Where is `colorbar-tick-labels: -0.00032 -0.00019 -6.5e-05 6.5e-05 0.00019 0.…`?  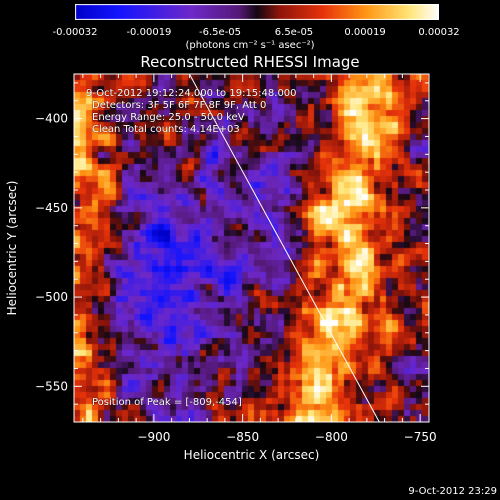
colorbar-tick-labels: -0.00032 -0.00019 -6.5e-05 6.5e-05 0.00019 0.… is located at coordinates (250, 20).